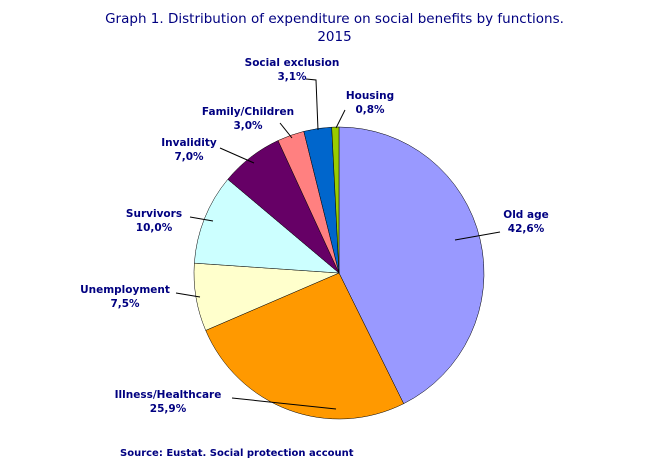 The image size is (669, 467). What do you see at coordinates (286, 130) in the screenshot?
I see `leader-line-family-children` at bounding box center [286, 130].